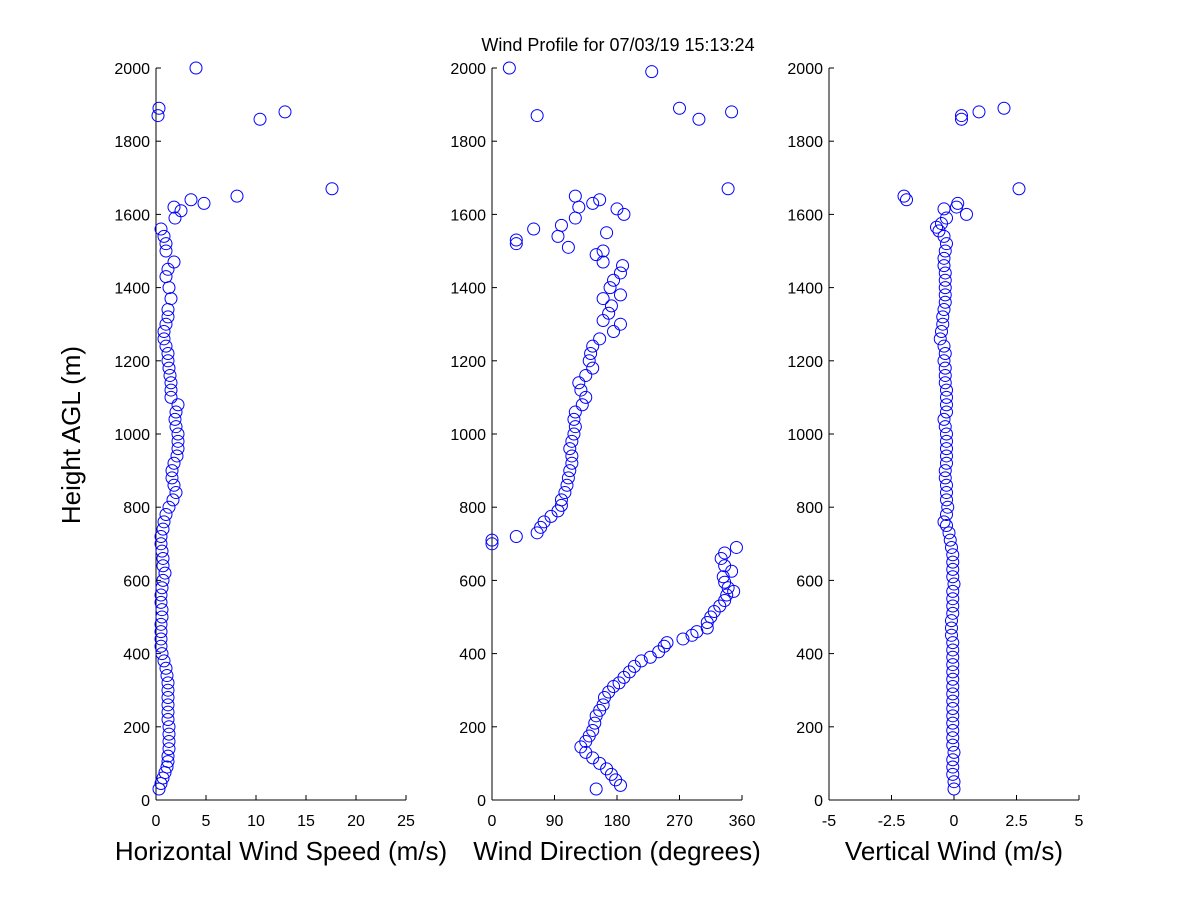 The image size is (1200, 900). What do you see at coordinates (468, 435) in the screenshot?
I see `y-tick-label: 1000` at bounding box center [468, 435].